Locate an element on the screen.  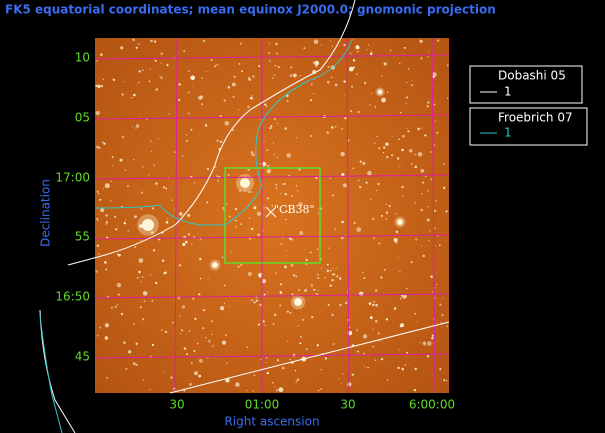
legend-entry: 1 is located at coordinates (508, 133).